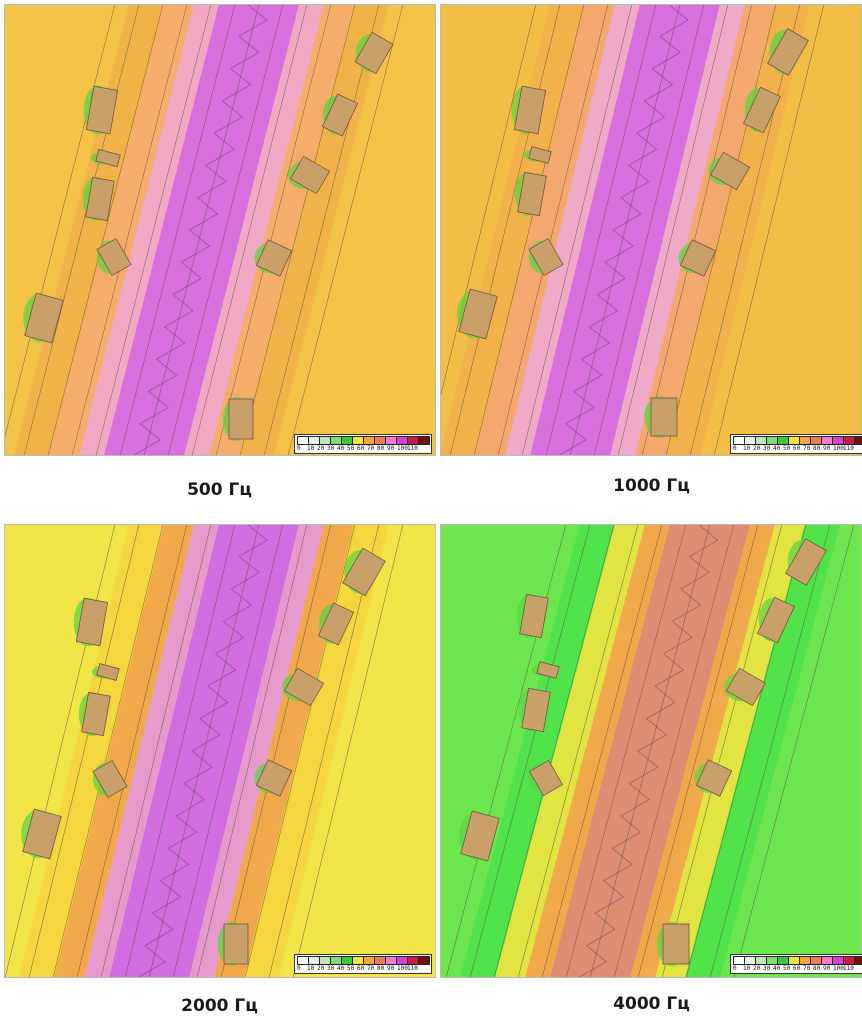 Image resolution: width=862 pixels, height=1022 pixels. Describe the element at coordinates (311, 968) in the screenshot. I see `legend-label: 10` at that location.